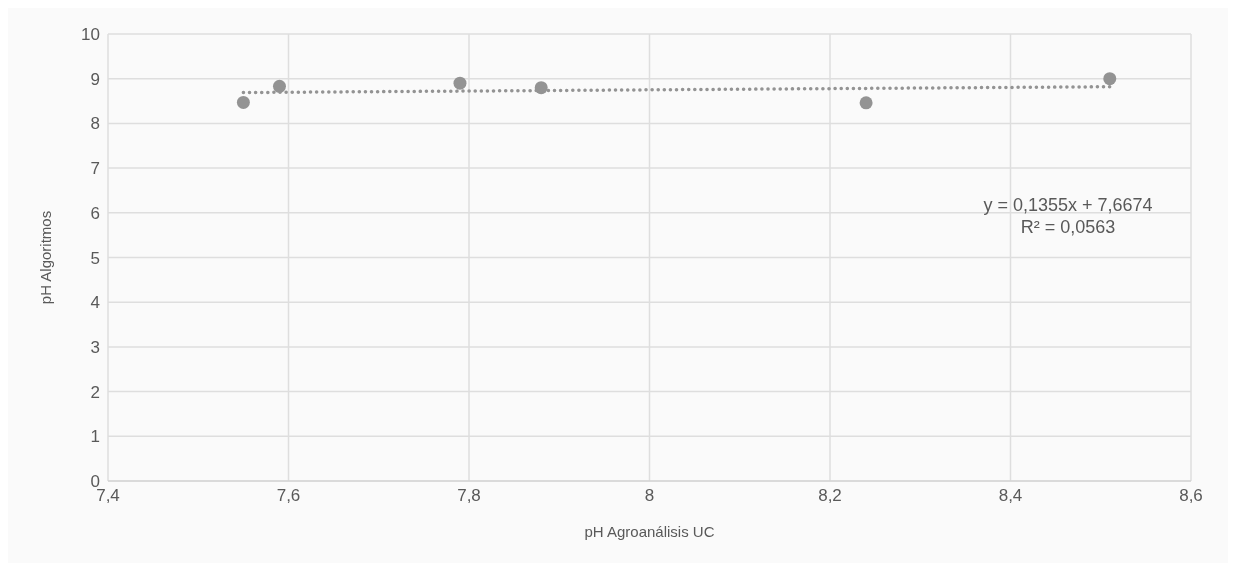 The image size is (1236, 571). I want to click on x-axis-title: pH Agroanálisis UC, so click(649, 531).